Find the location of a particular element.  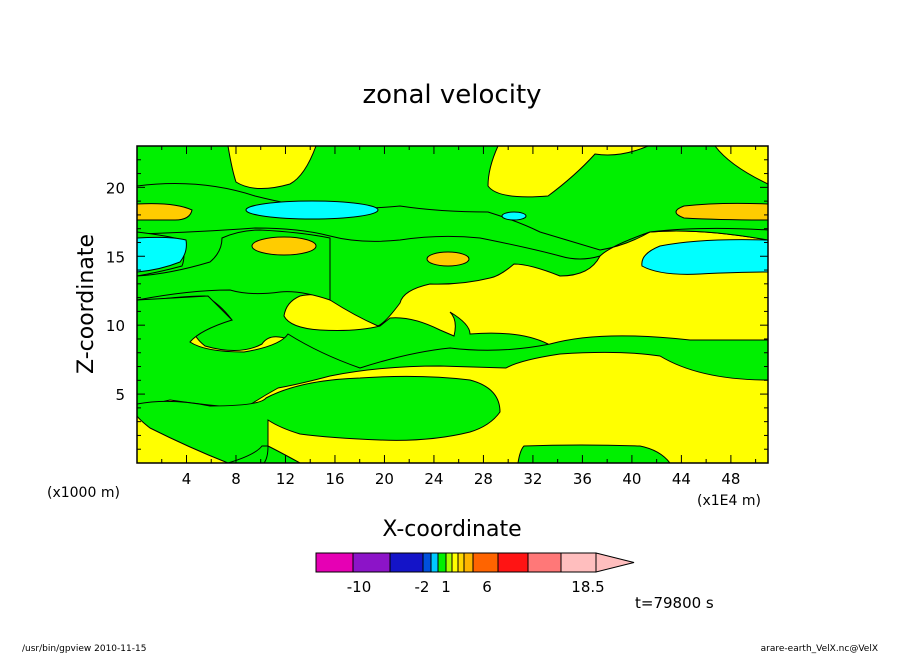

chart-title: zonal velocity is located at coordinates (451, 95).